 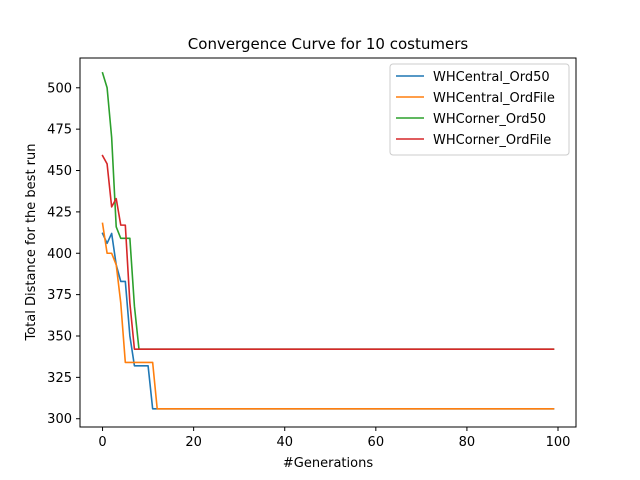 What do you see at coordinates (59, 171) in the screenshot?
I see `y-tick-label-6: 450` at bounding box center [59, 171].